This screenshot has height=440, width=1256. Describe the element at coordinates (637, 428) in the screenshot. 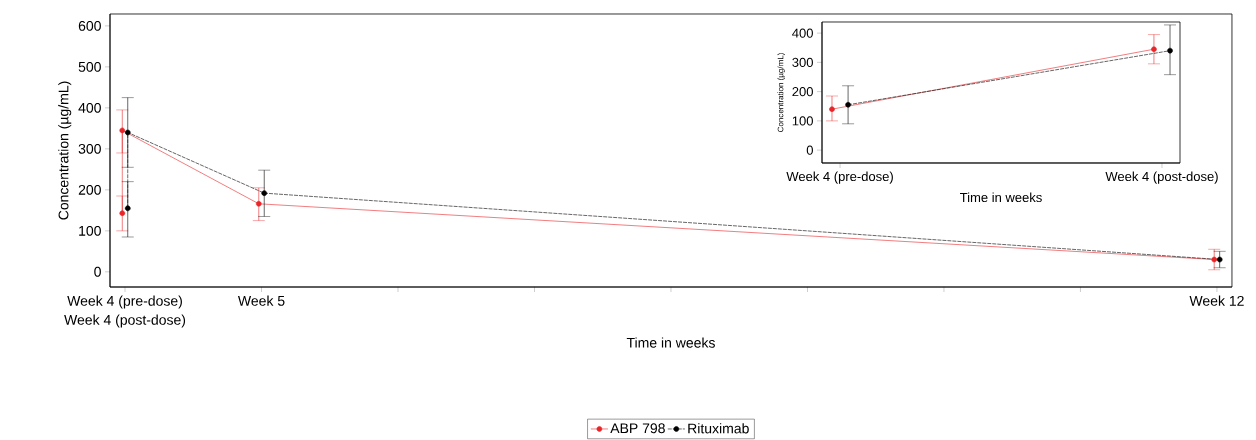

I see `legend-label: ABP 798` at that location.